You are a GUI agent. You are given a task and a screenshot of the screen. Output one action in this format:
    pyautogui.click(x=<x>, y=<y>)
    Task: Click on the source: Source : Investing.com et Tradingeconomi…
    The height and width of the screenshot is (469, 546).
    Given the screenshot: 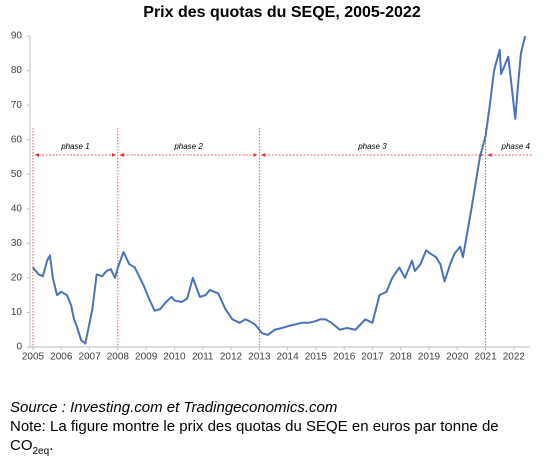 What is the action you would take?
    pyautogui.click(x=174, y=407)
    